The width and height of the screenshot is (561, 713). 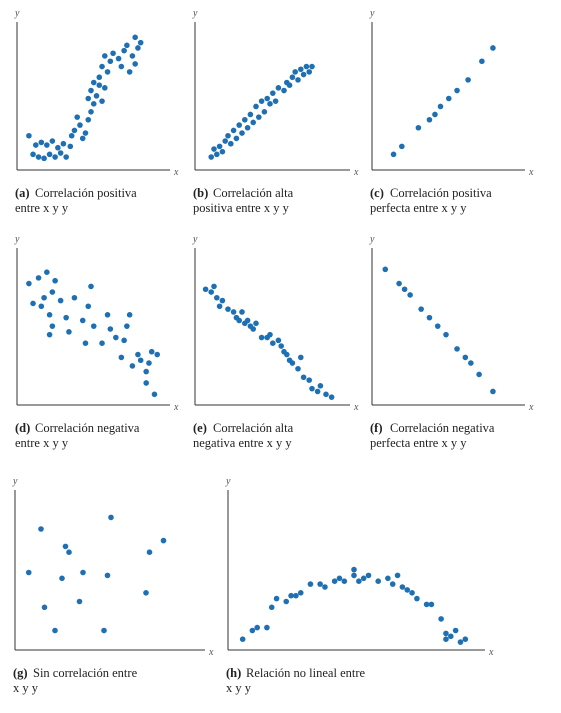 I want to click on caption-label: (e), so click(x=200, y=428).